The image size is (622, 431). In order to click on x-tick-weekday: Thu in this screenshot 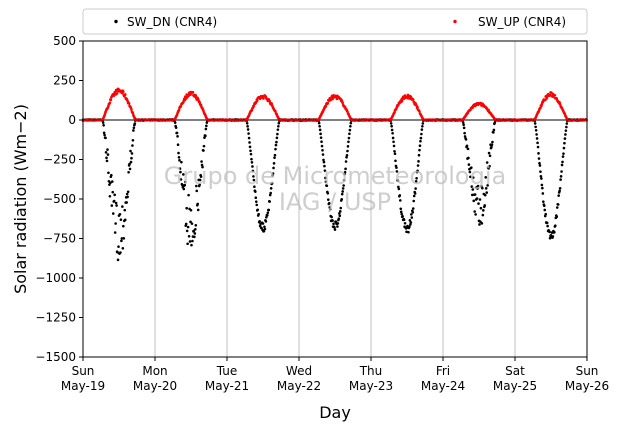, I will do `click(371, 371)`.